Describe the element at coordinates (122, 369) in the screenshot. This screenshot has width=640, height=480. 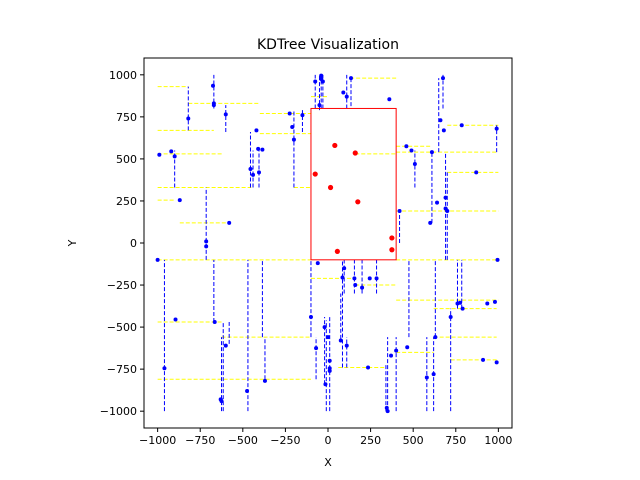
I see `y-tick-label: −750` at that location.